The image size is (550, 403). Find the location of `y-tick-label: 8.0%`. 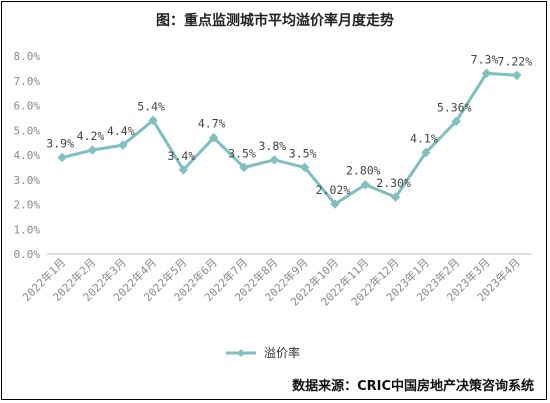

y-tick-label: 8.0% is located at coordinates (27, 56).